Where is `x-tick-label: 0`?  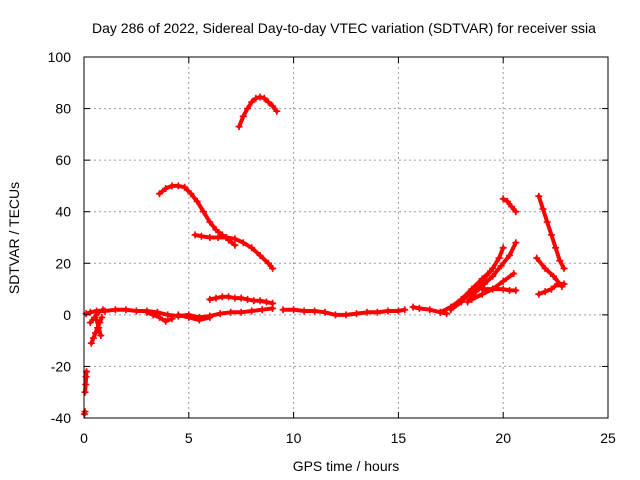 x-tick-label: 0 is located at coordinates (84, 438).